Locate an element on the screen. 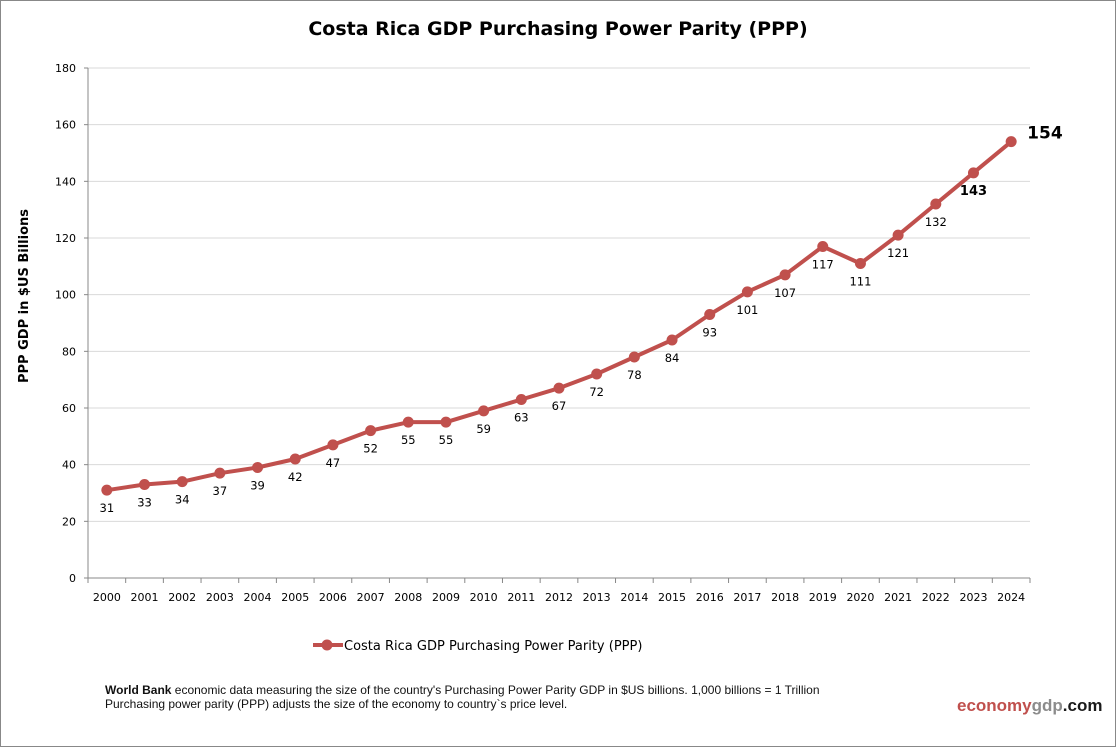  y-tick-label: 140 is located at coordinates (65, 181).